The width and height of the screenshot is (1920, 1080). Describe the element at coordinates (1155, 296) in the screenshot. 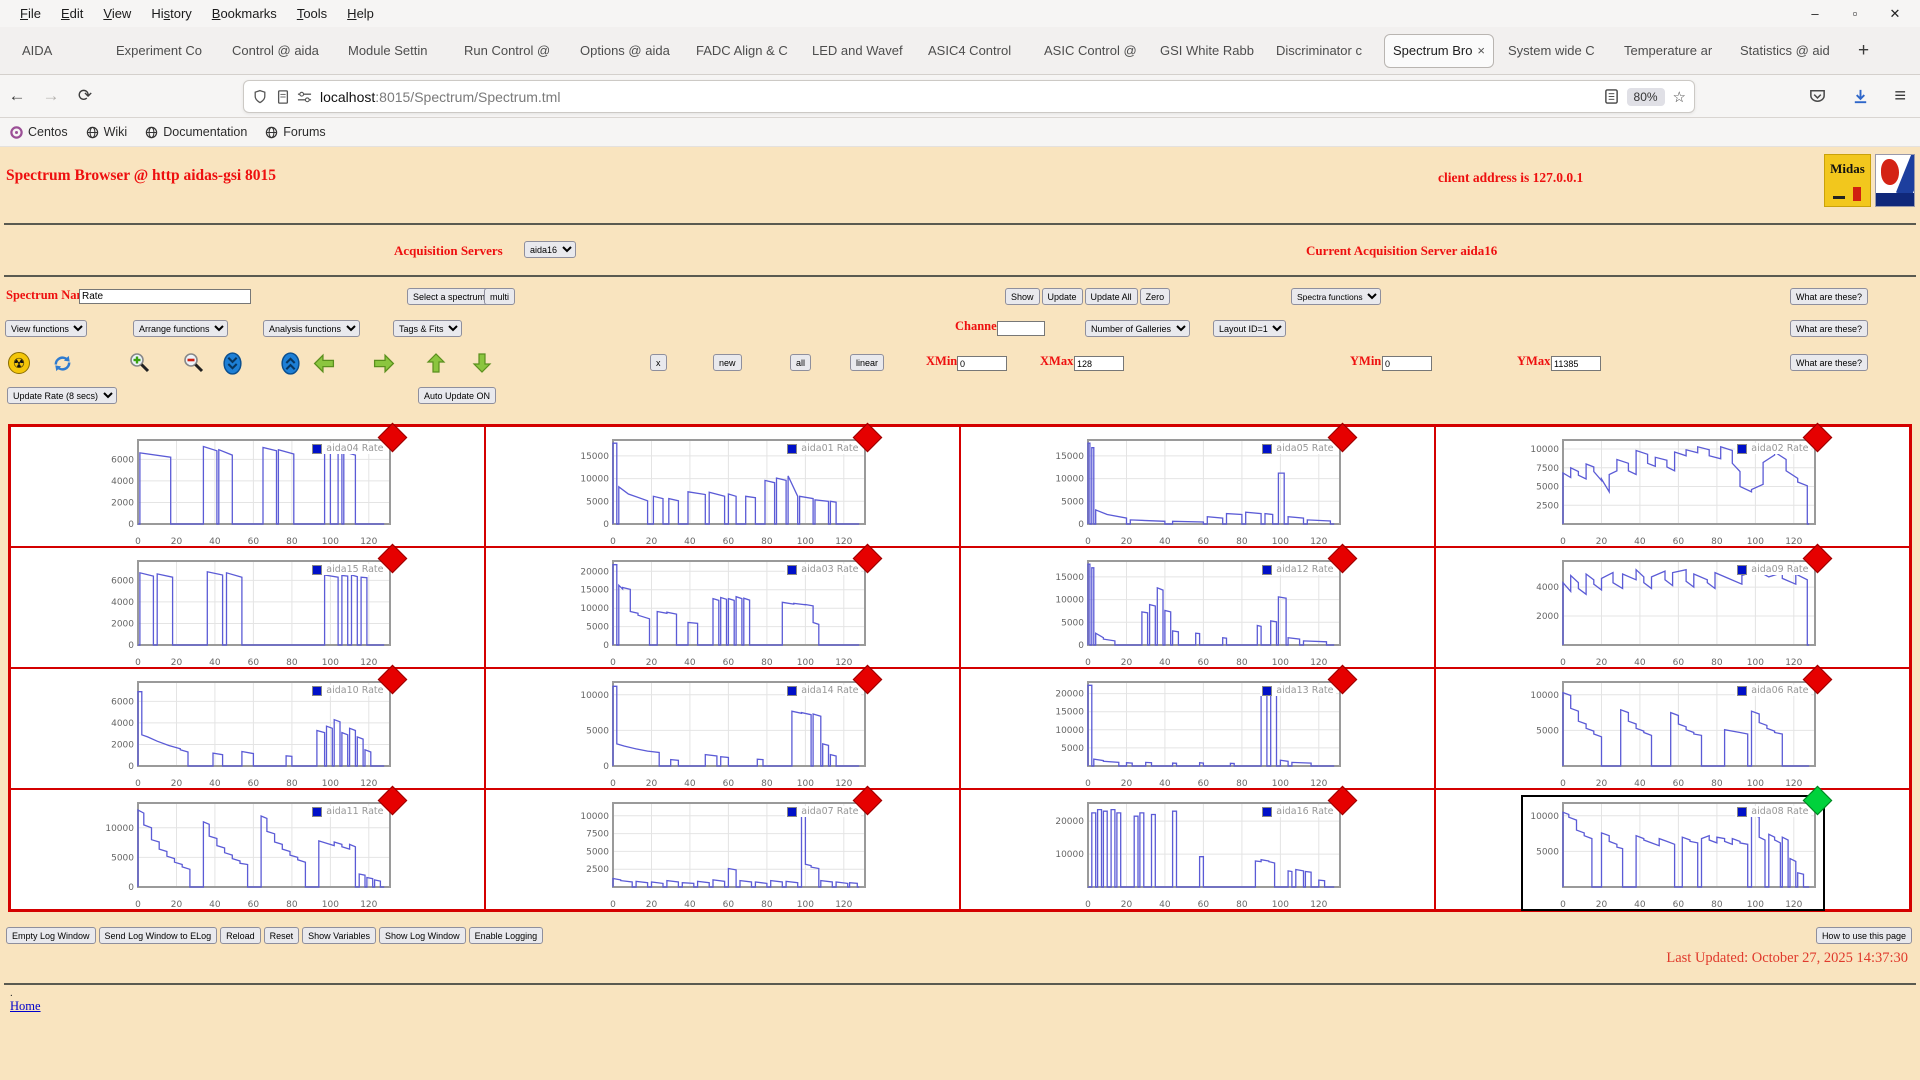

I see `zero-button: Zero` at that location.